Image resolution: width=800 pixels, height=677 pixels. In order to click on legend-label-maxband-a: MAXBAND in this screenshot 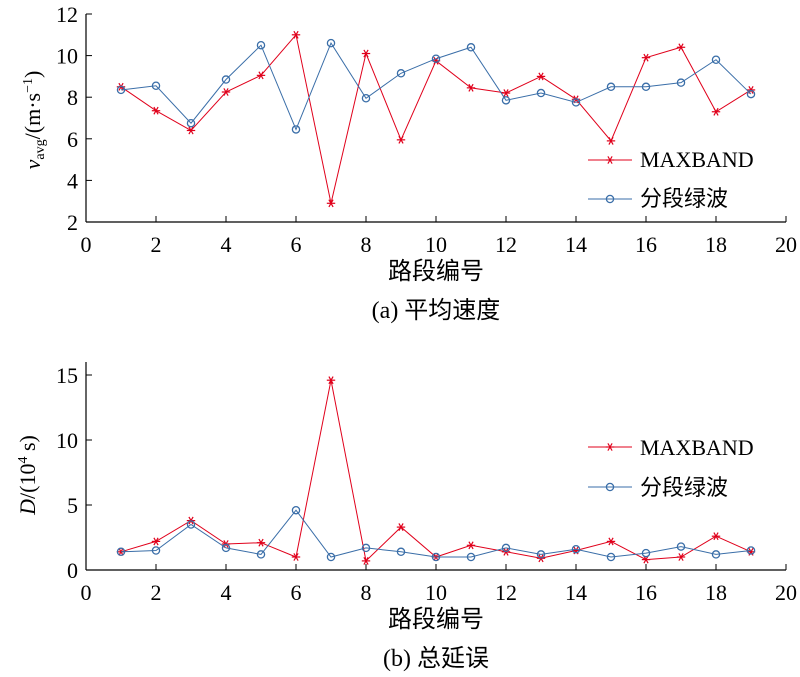, I will do `click(697, 159)`.